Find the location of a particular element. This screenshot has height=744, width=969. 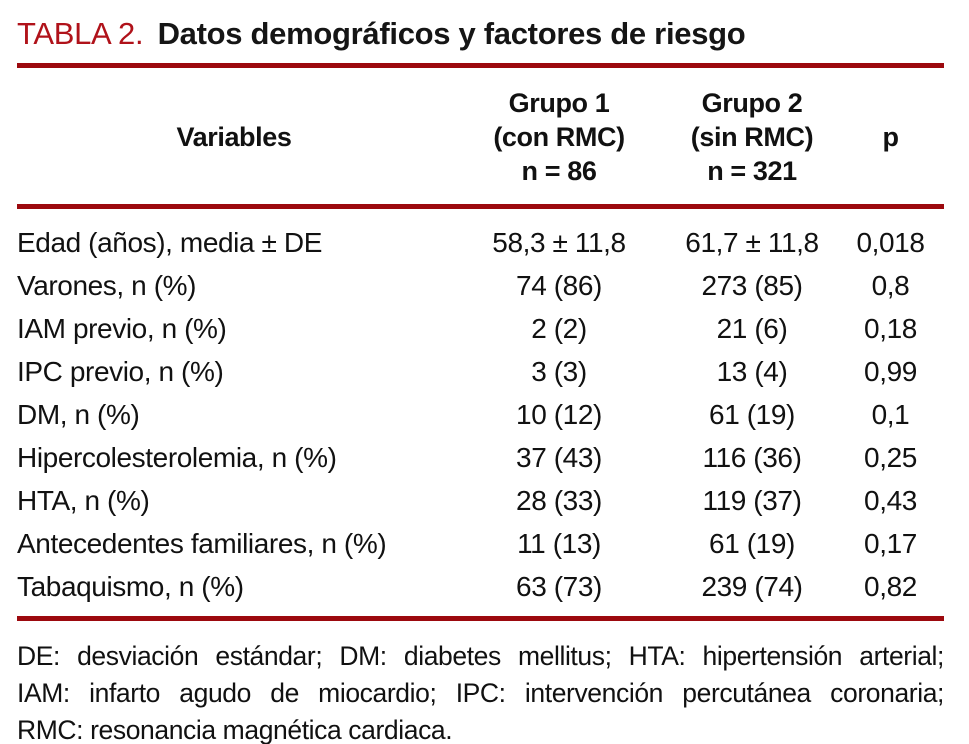

group1-value: 37 (43) is located at coordinates (559, 457).